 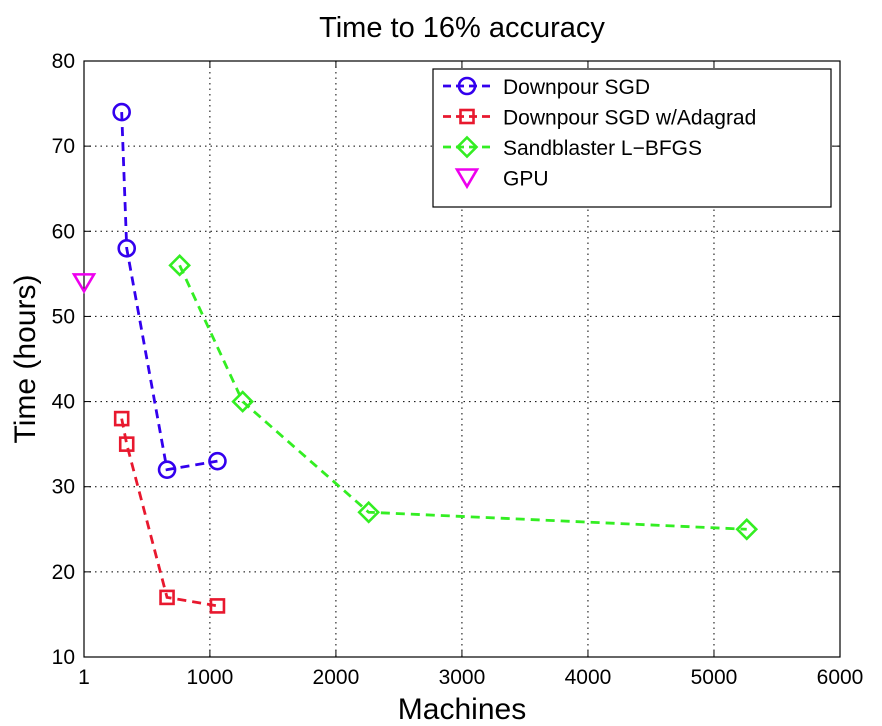 I want to click on legend-item: GPU, so click(x=501, y=179).